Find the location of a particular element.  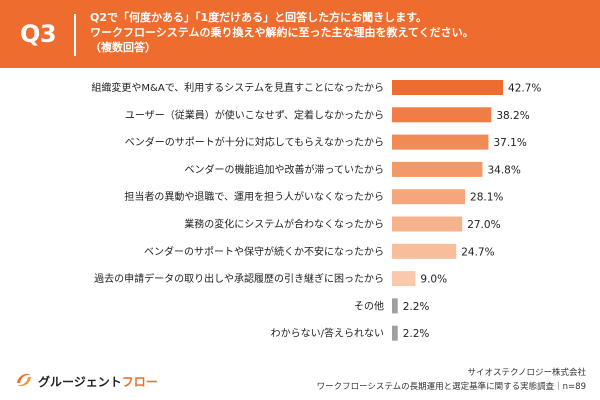

category-label: 担当者の異動や退職で、運用を担う人がいなくなったから is located at coordinates (254, 196).